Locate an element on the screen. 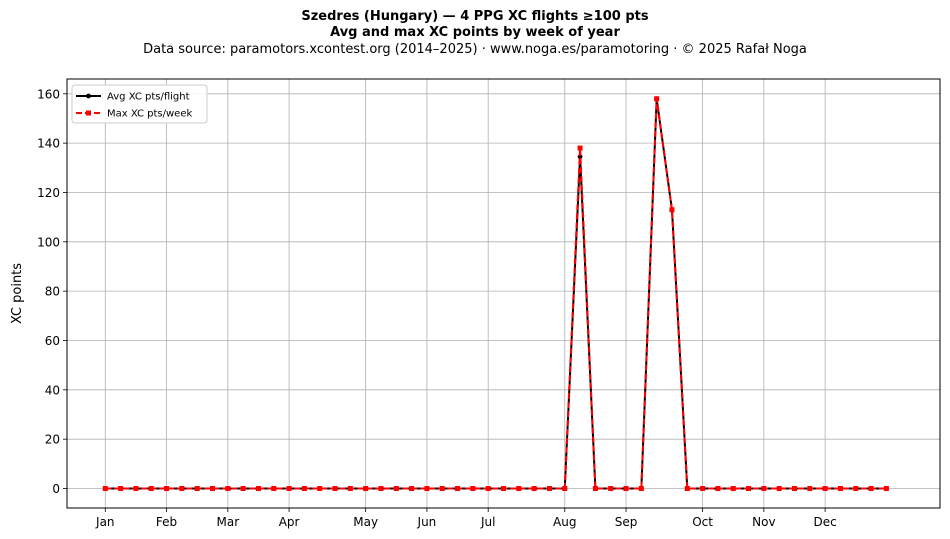  y-tick-label: 100 is located at coordinates (48, 242).